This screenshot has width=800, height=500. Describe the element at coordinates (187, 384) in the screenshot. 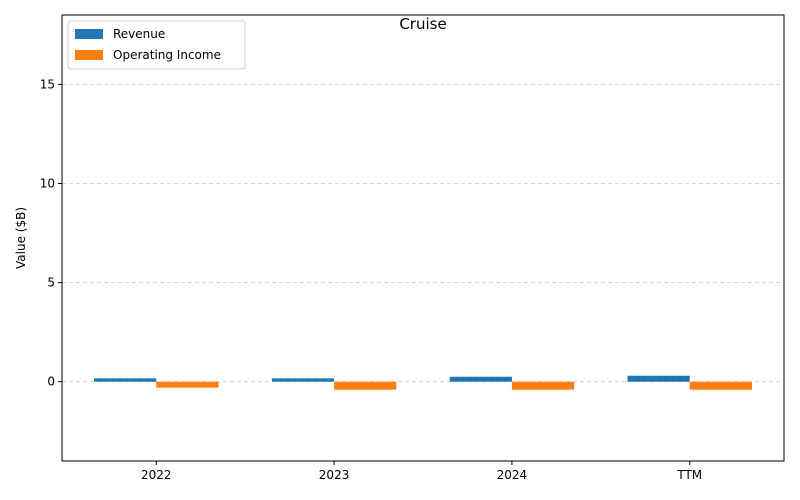

I see `bar-operating-income-2022` at that location.